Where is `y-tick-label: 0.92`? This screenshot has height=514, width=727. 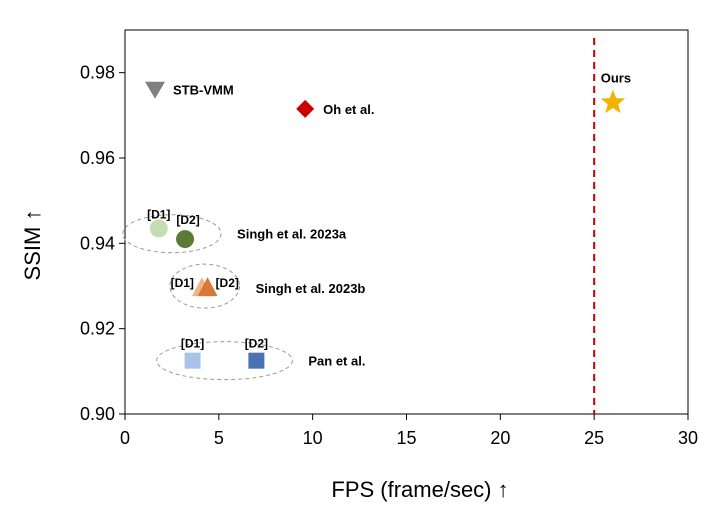
y-tick-label: 0.92 is located at coordinates (97, 329).